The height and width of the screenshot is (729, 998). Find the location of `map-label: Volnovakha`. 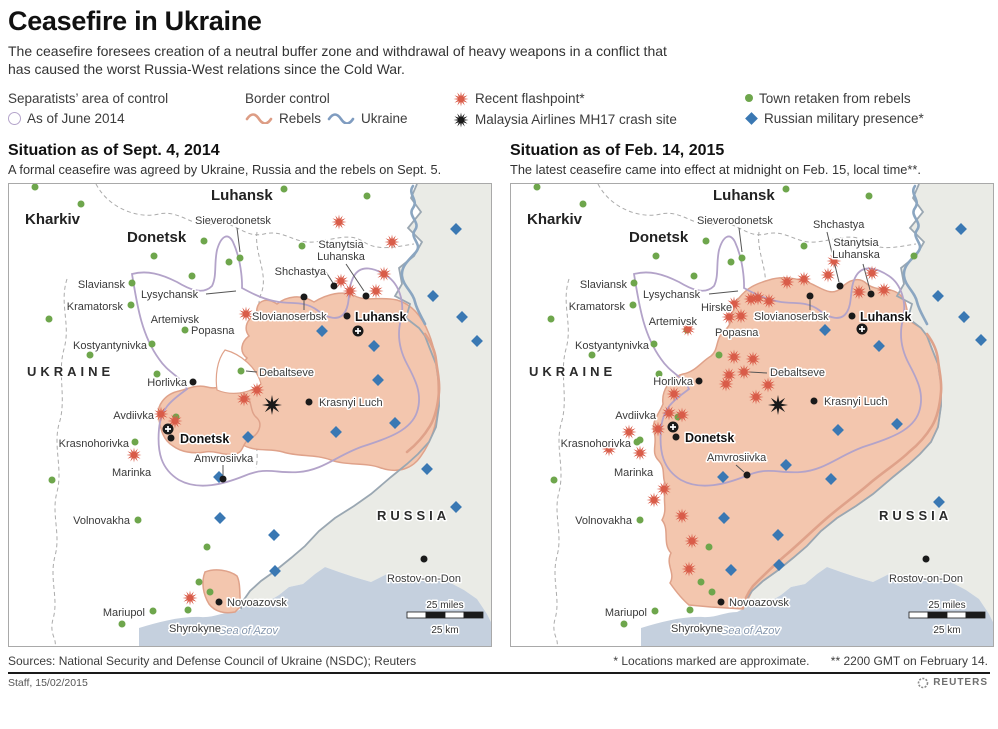

map-label: Volnovakha is located at coordinates (604, 521).